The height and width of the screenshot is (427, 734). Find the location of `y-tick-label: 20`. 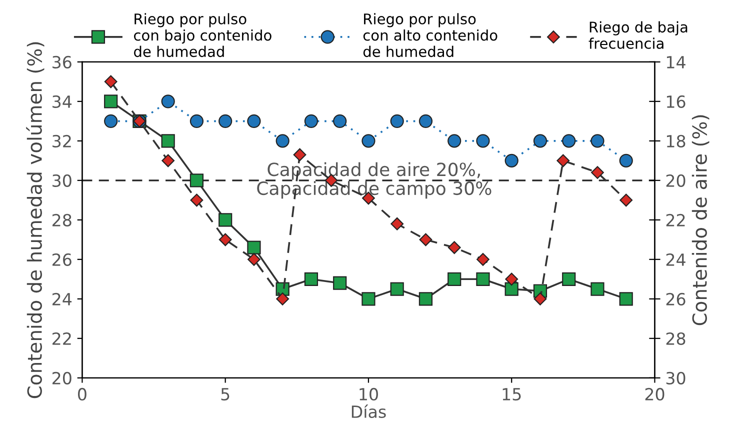

y-tick-label: 20 is located at coordinates (62, 378).